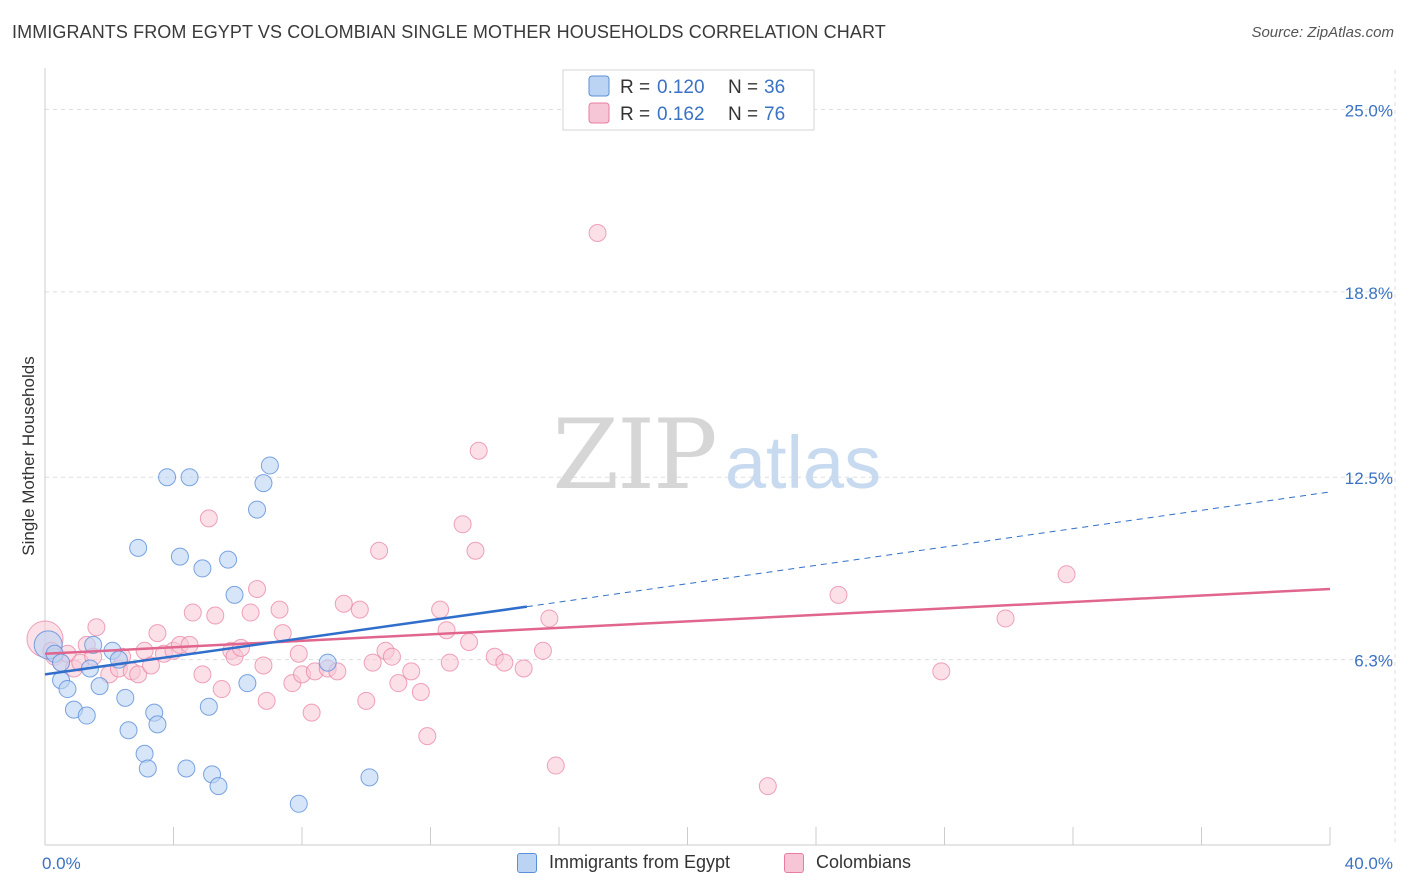 The height and width of the screenshot is (892, 1406). I want to click on y-tick-label: 18.8%, so click(1369, 293).